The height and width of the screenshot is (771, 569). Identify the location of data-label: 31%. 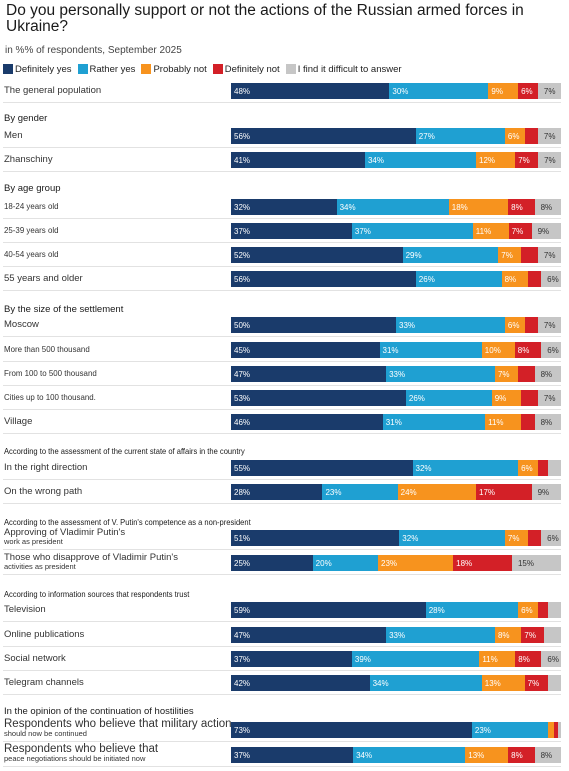
(390, 350).